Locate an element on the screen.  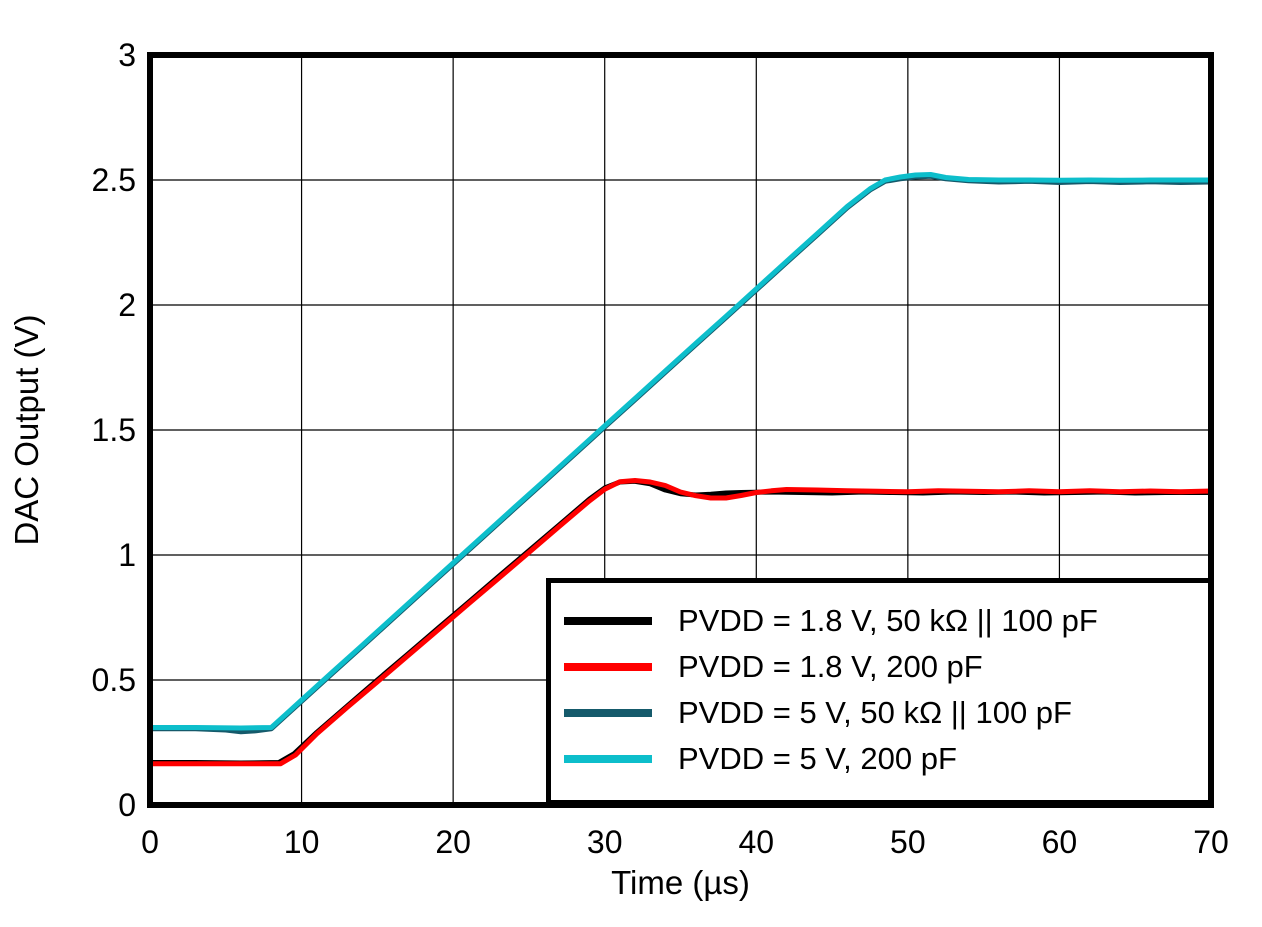
x-tick-label: 40 is located at coordinates (756, 842).